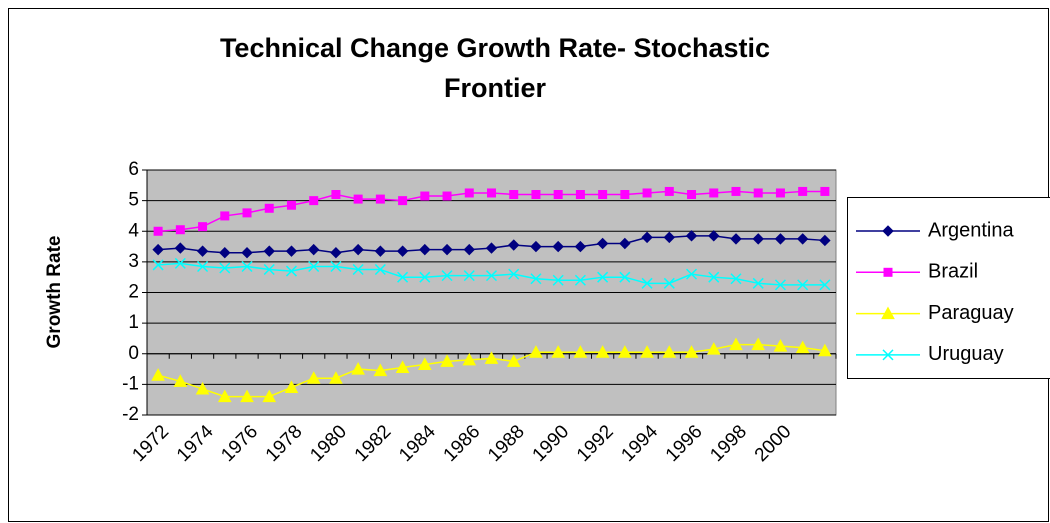 This screenshot has width=1050, height=523. I want to click on y-tick-label: 0, so click(133, 353).